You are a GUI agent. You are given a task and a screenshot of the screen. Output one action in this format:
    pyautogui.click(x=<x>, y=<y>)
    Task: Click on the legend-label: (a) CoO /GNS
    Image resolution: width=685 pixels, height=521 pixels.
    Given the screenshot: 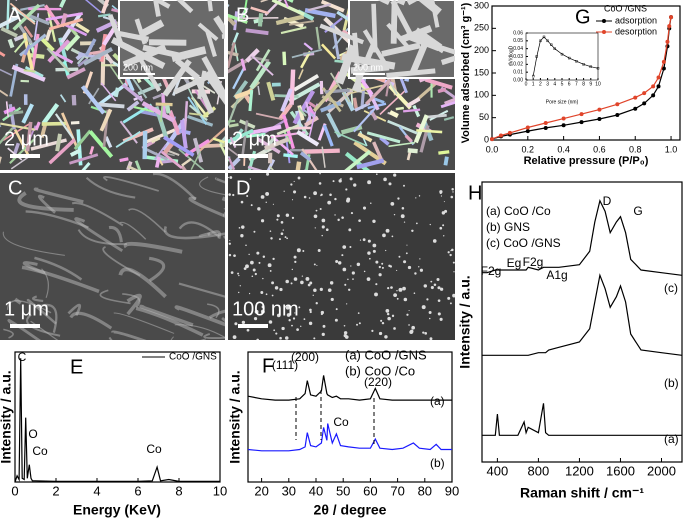 What is the action you would take?
    pyautogui.click(x=386, y=354)
    